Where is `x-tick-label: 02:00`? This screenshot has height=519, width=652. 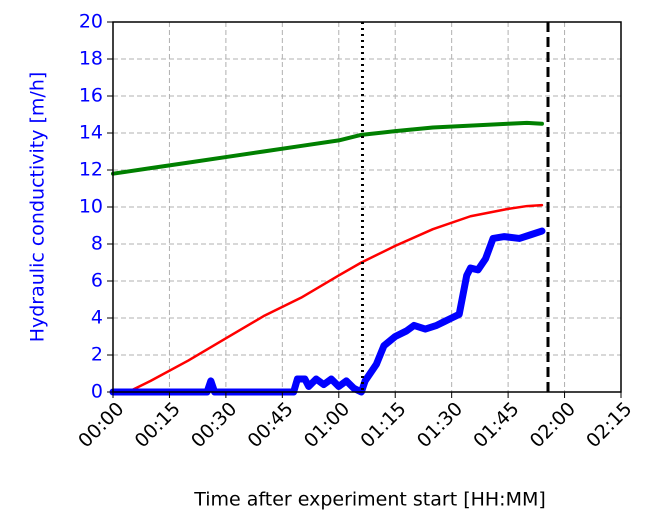 x-tick-label: 02:00 is located at coordinates (553, 425).